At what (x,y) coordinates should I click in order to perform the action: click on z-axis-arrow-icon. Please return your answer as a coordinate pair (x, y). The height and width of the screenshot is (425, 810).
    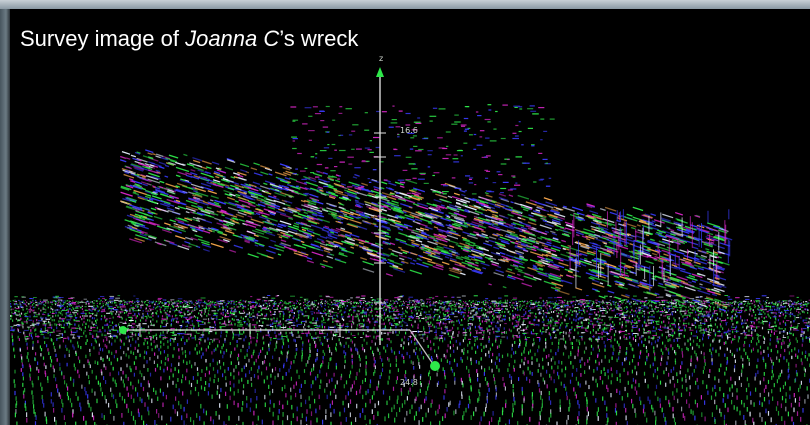
    Looking at the image, I should click on (380, 72).